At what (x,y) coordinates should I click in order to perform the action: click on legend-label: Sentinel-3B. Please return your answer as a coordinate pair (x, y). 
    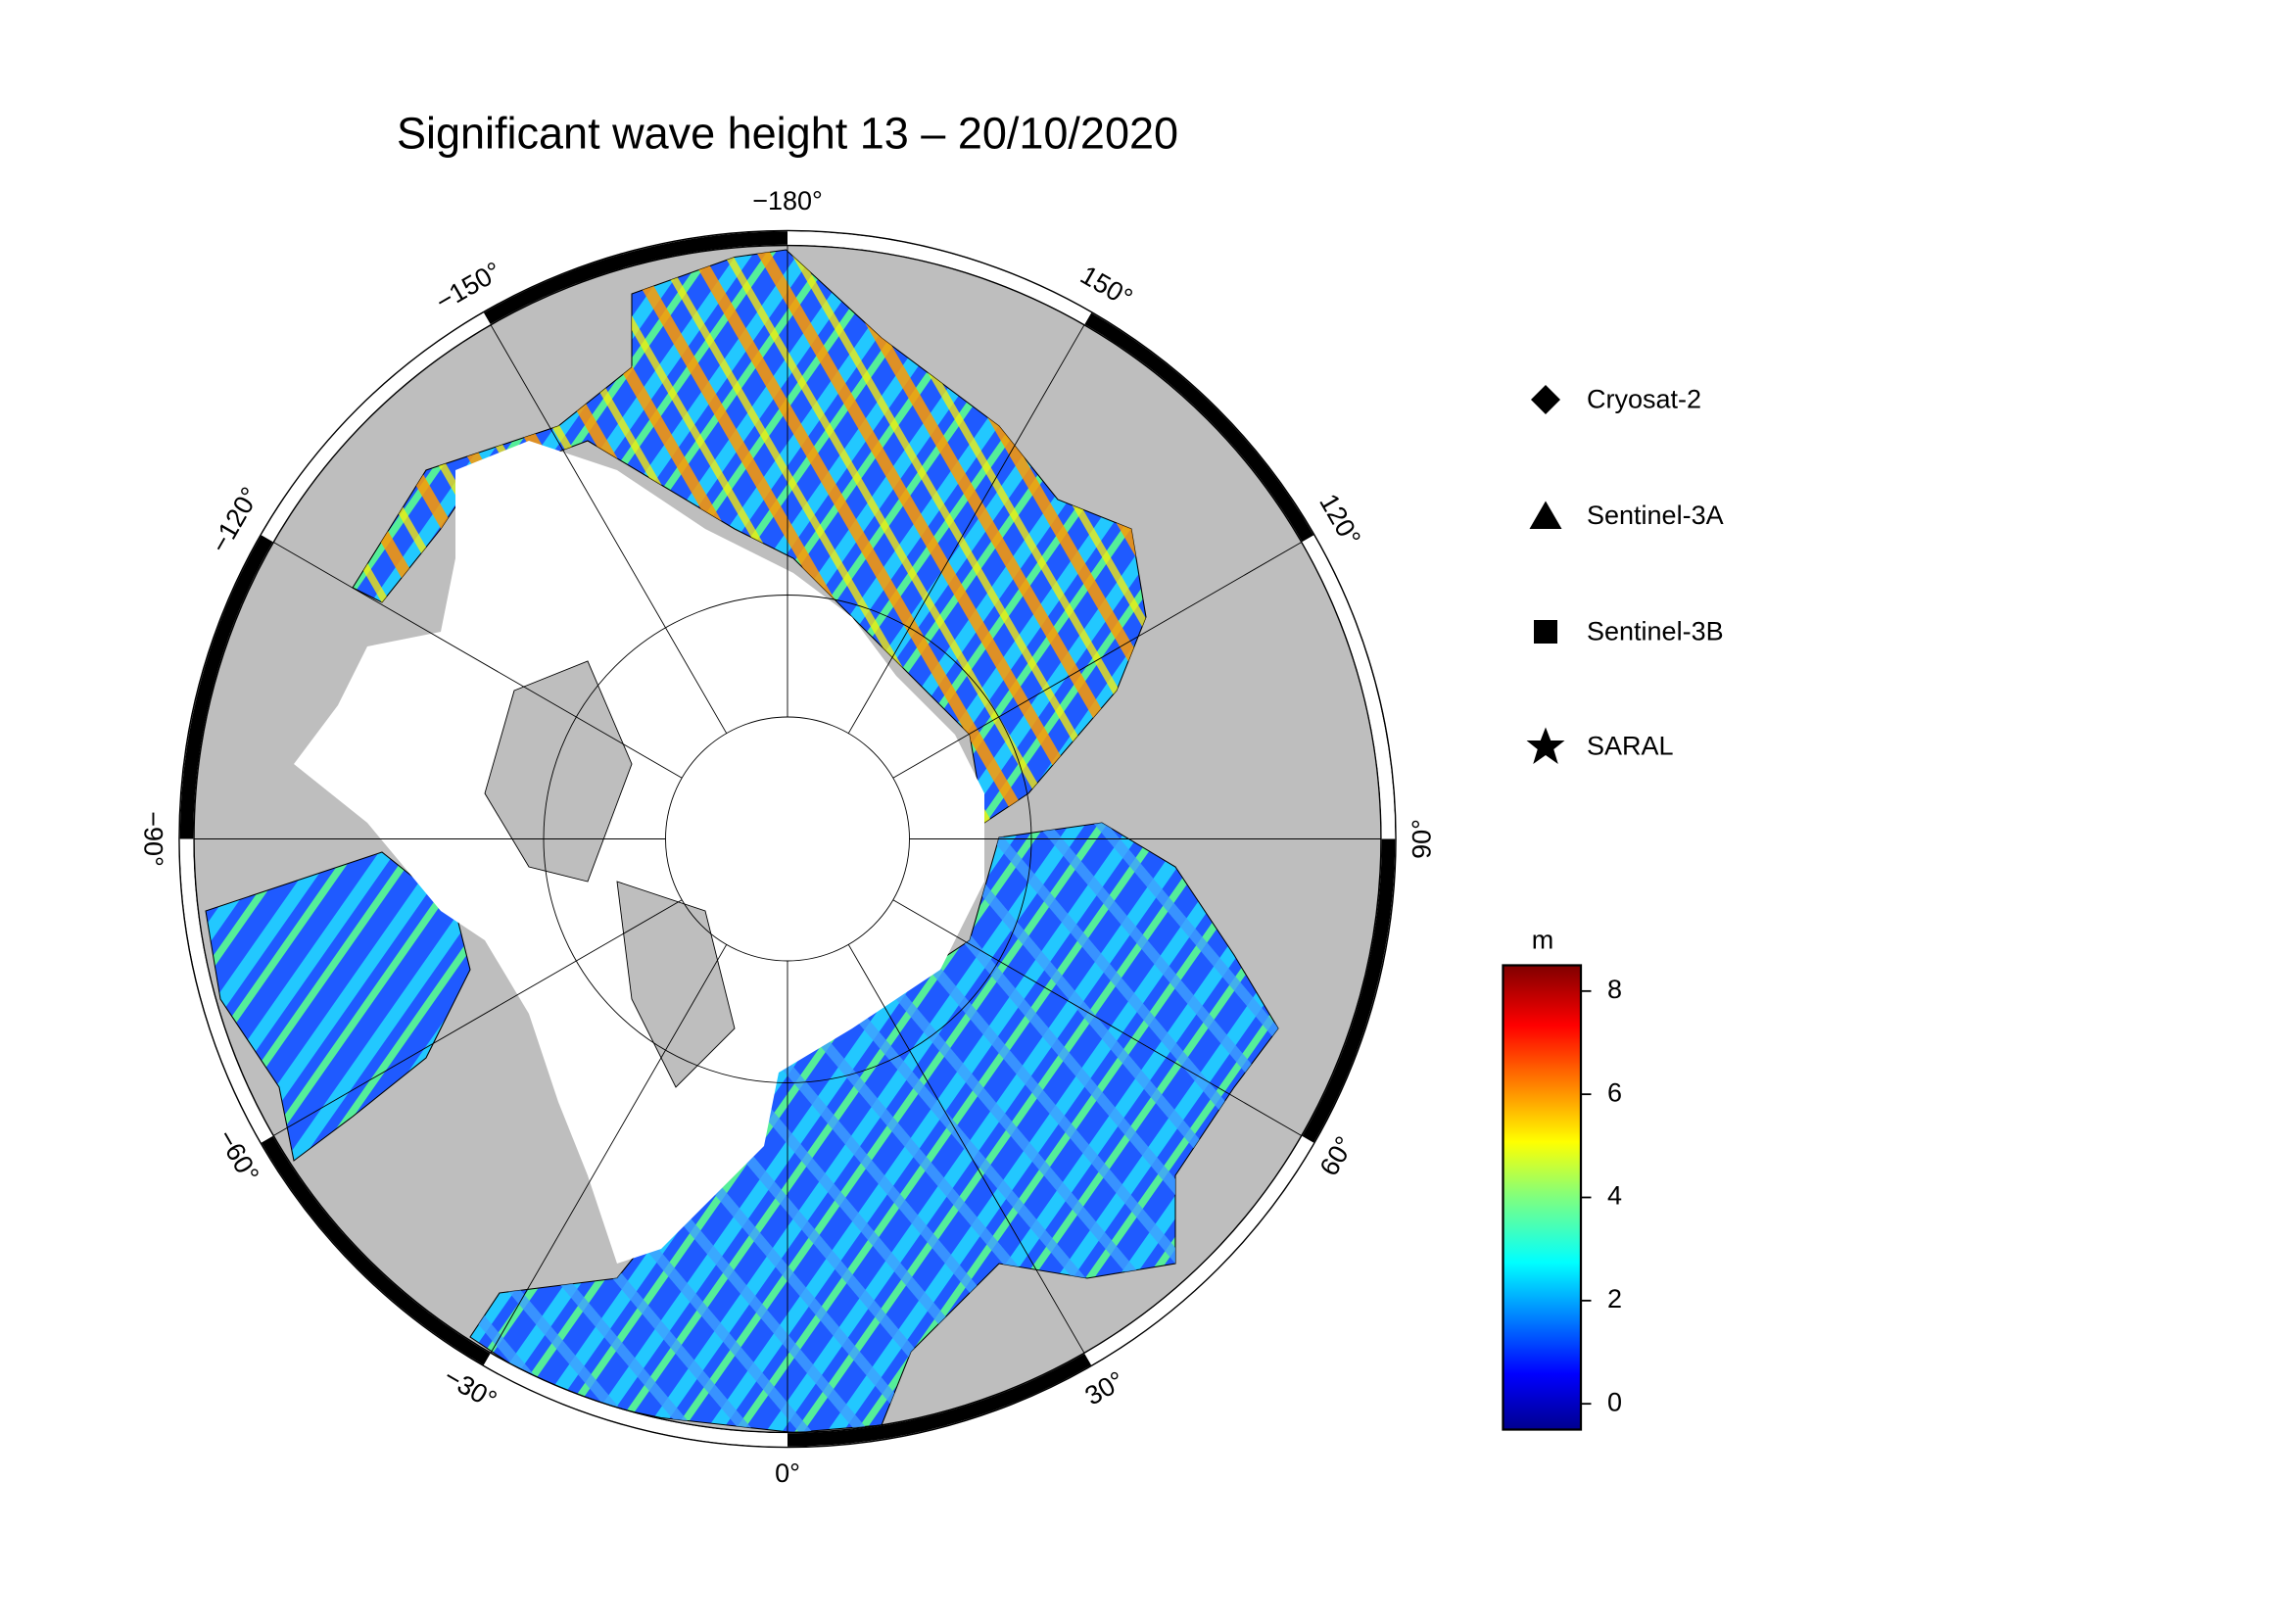
    Looking at the image, I should click on (1655, 631).